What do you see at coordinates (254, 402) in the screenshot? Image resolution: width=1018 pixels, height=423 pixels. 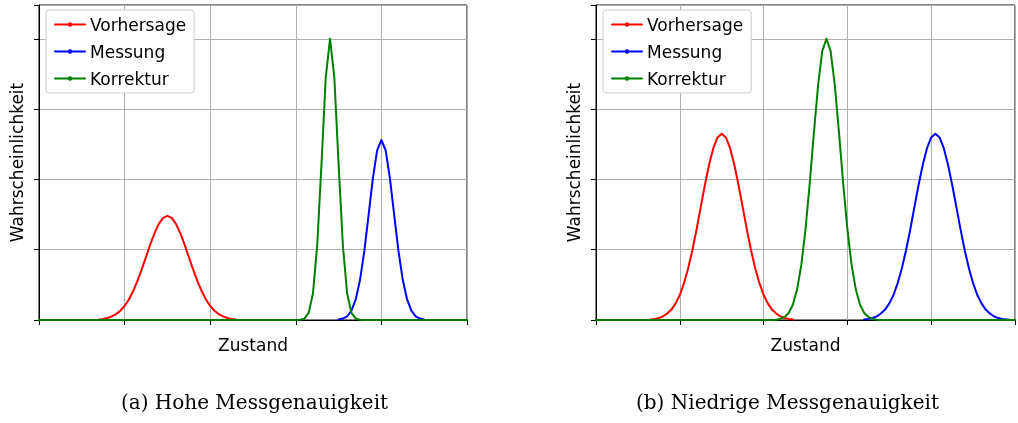 I see `text: (a) Hohe Messgenauigkeit` at bounding box center [254, 402].